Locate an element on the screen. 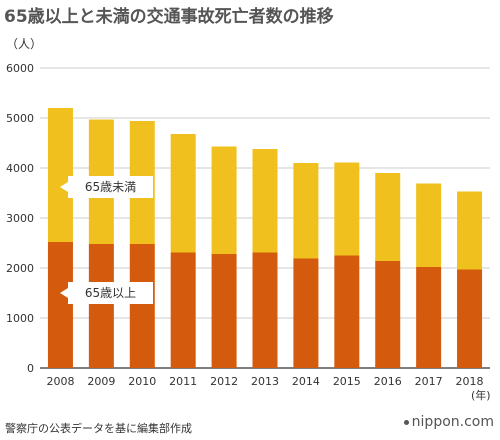  y-tick-label: 3000 is located at coordinates (20, 218).